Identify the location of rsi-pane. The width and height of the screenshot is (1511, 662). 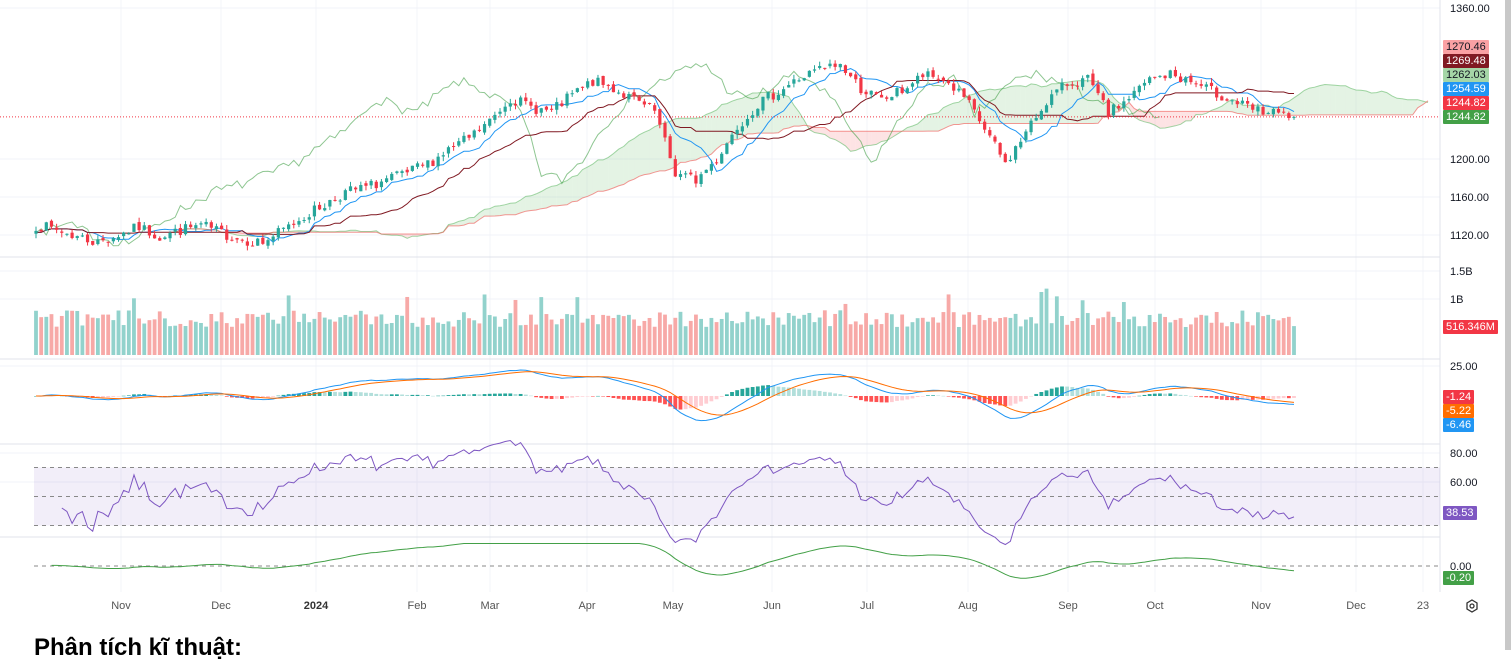
(737, 493).